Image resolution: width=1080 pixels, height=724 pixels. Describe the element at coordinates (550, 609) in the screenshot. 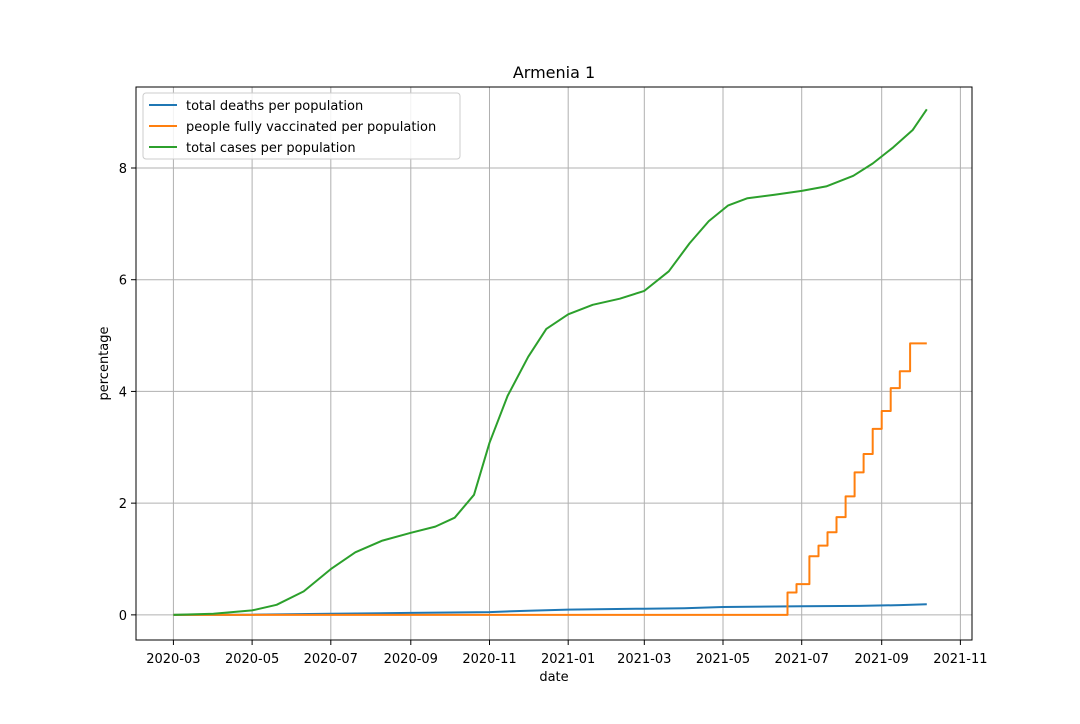

I see `series-line-total-deaths-per-population` at that location.